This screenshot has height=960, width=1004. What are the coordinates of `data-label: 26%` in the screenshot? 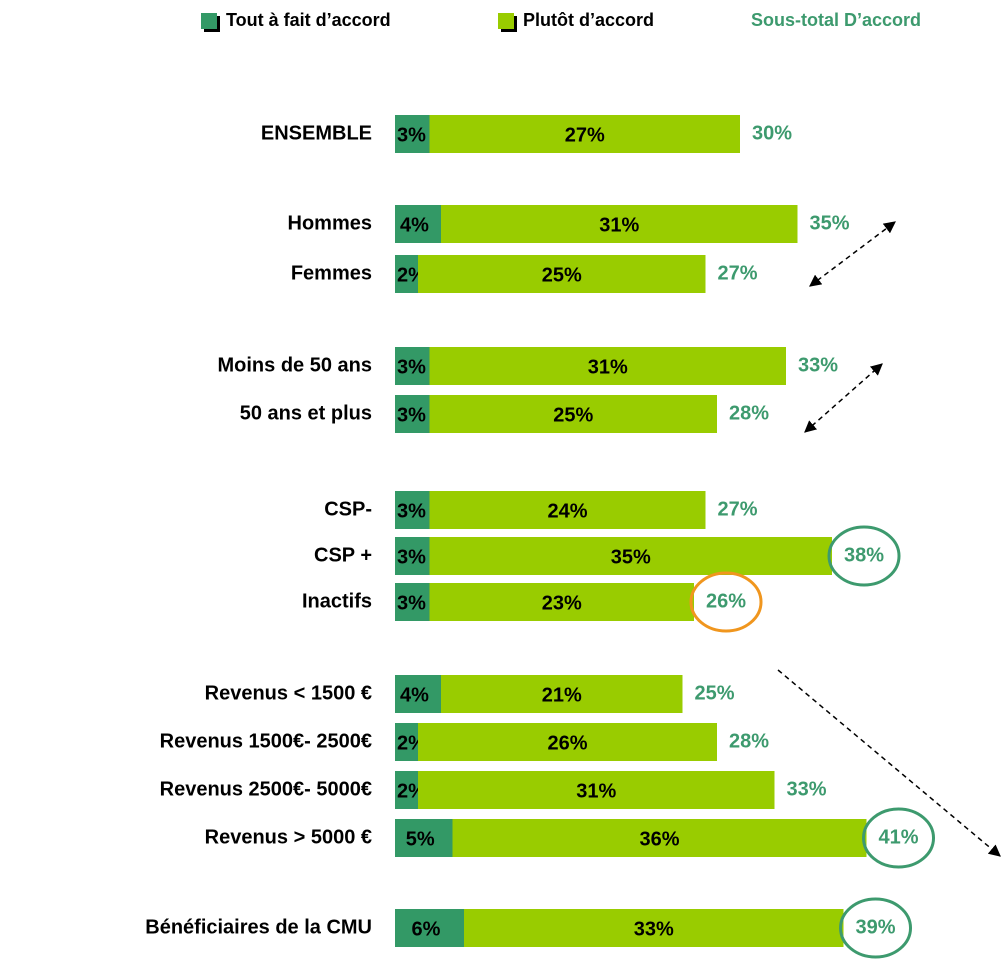 It's located at (567, 743).